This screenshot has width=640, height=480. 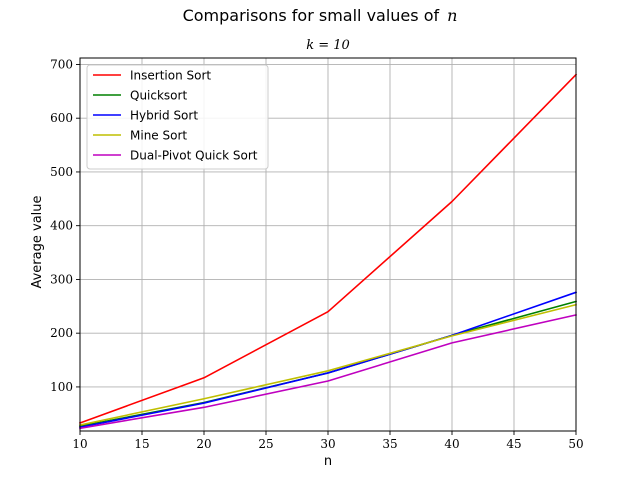 I want to click on x-tick-label: 25, so click(x=265, y=444).